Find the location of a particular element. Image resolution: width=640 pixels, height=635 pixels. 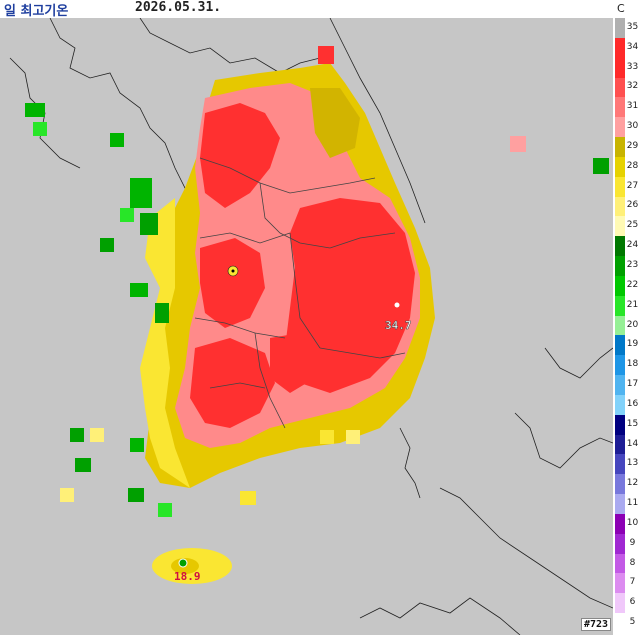

min-temp-marker: 18.9 is located at coordinates (187, 576).